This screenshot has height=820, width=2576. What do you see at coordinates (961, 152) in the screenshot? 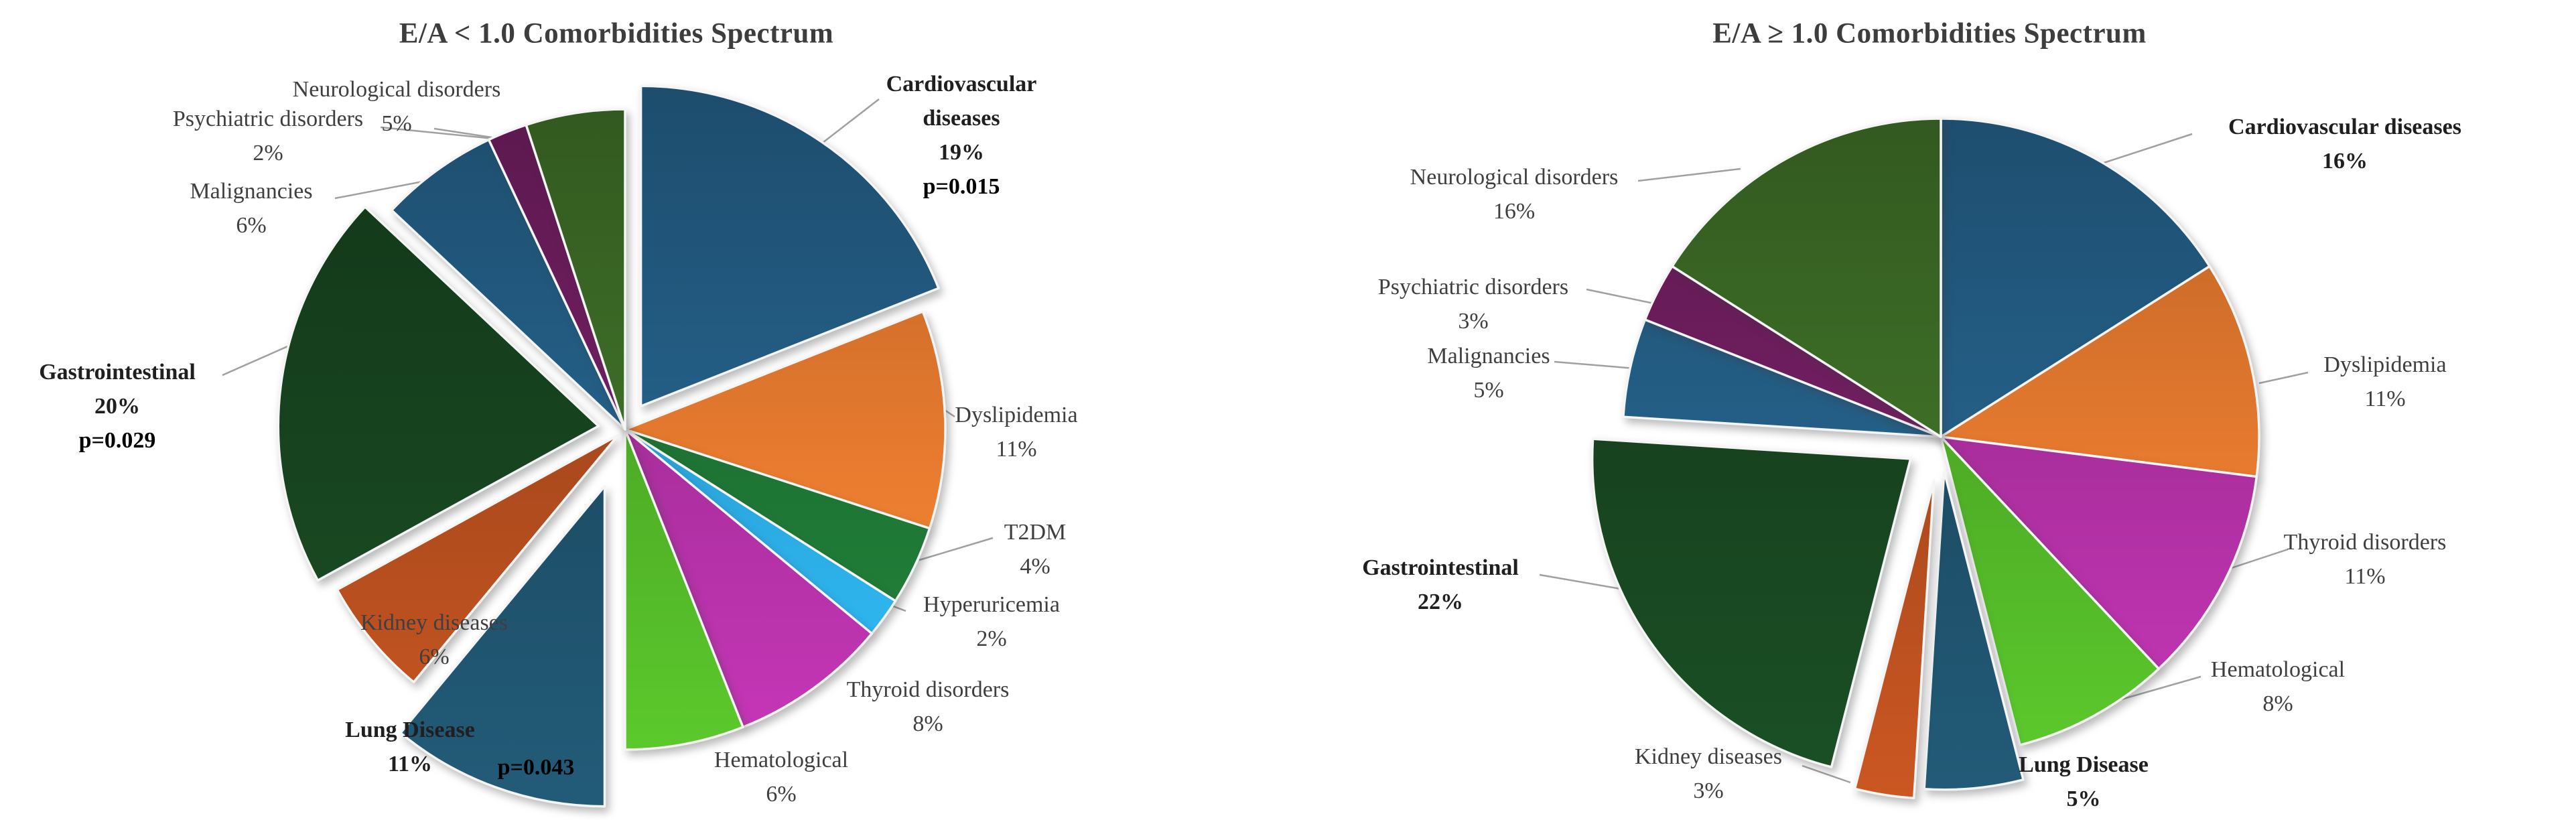
I see `slice-label: 19%` at bounding box center [961, 152].